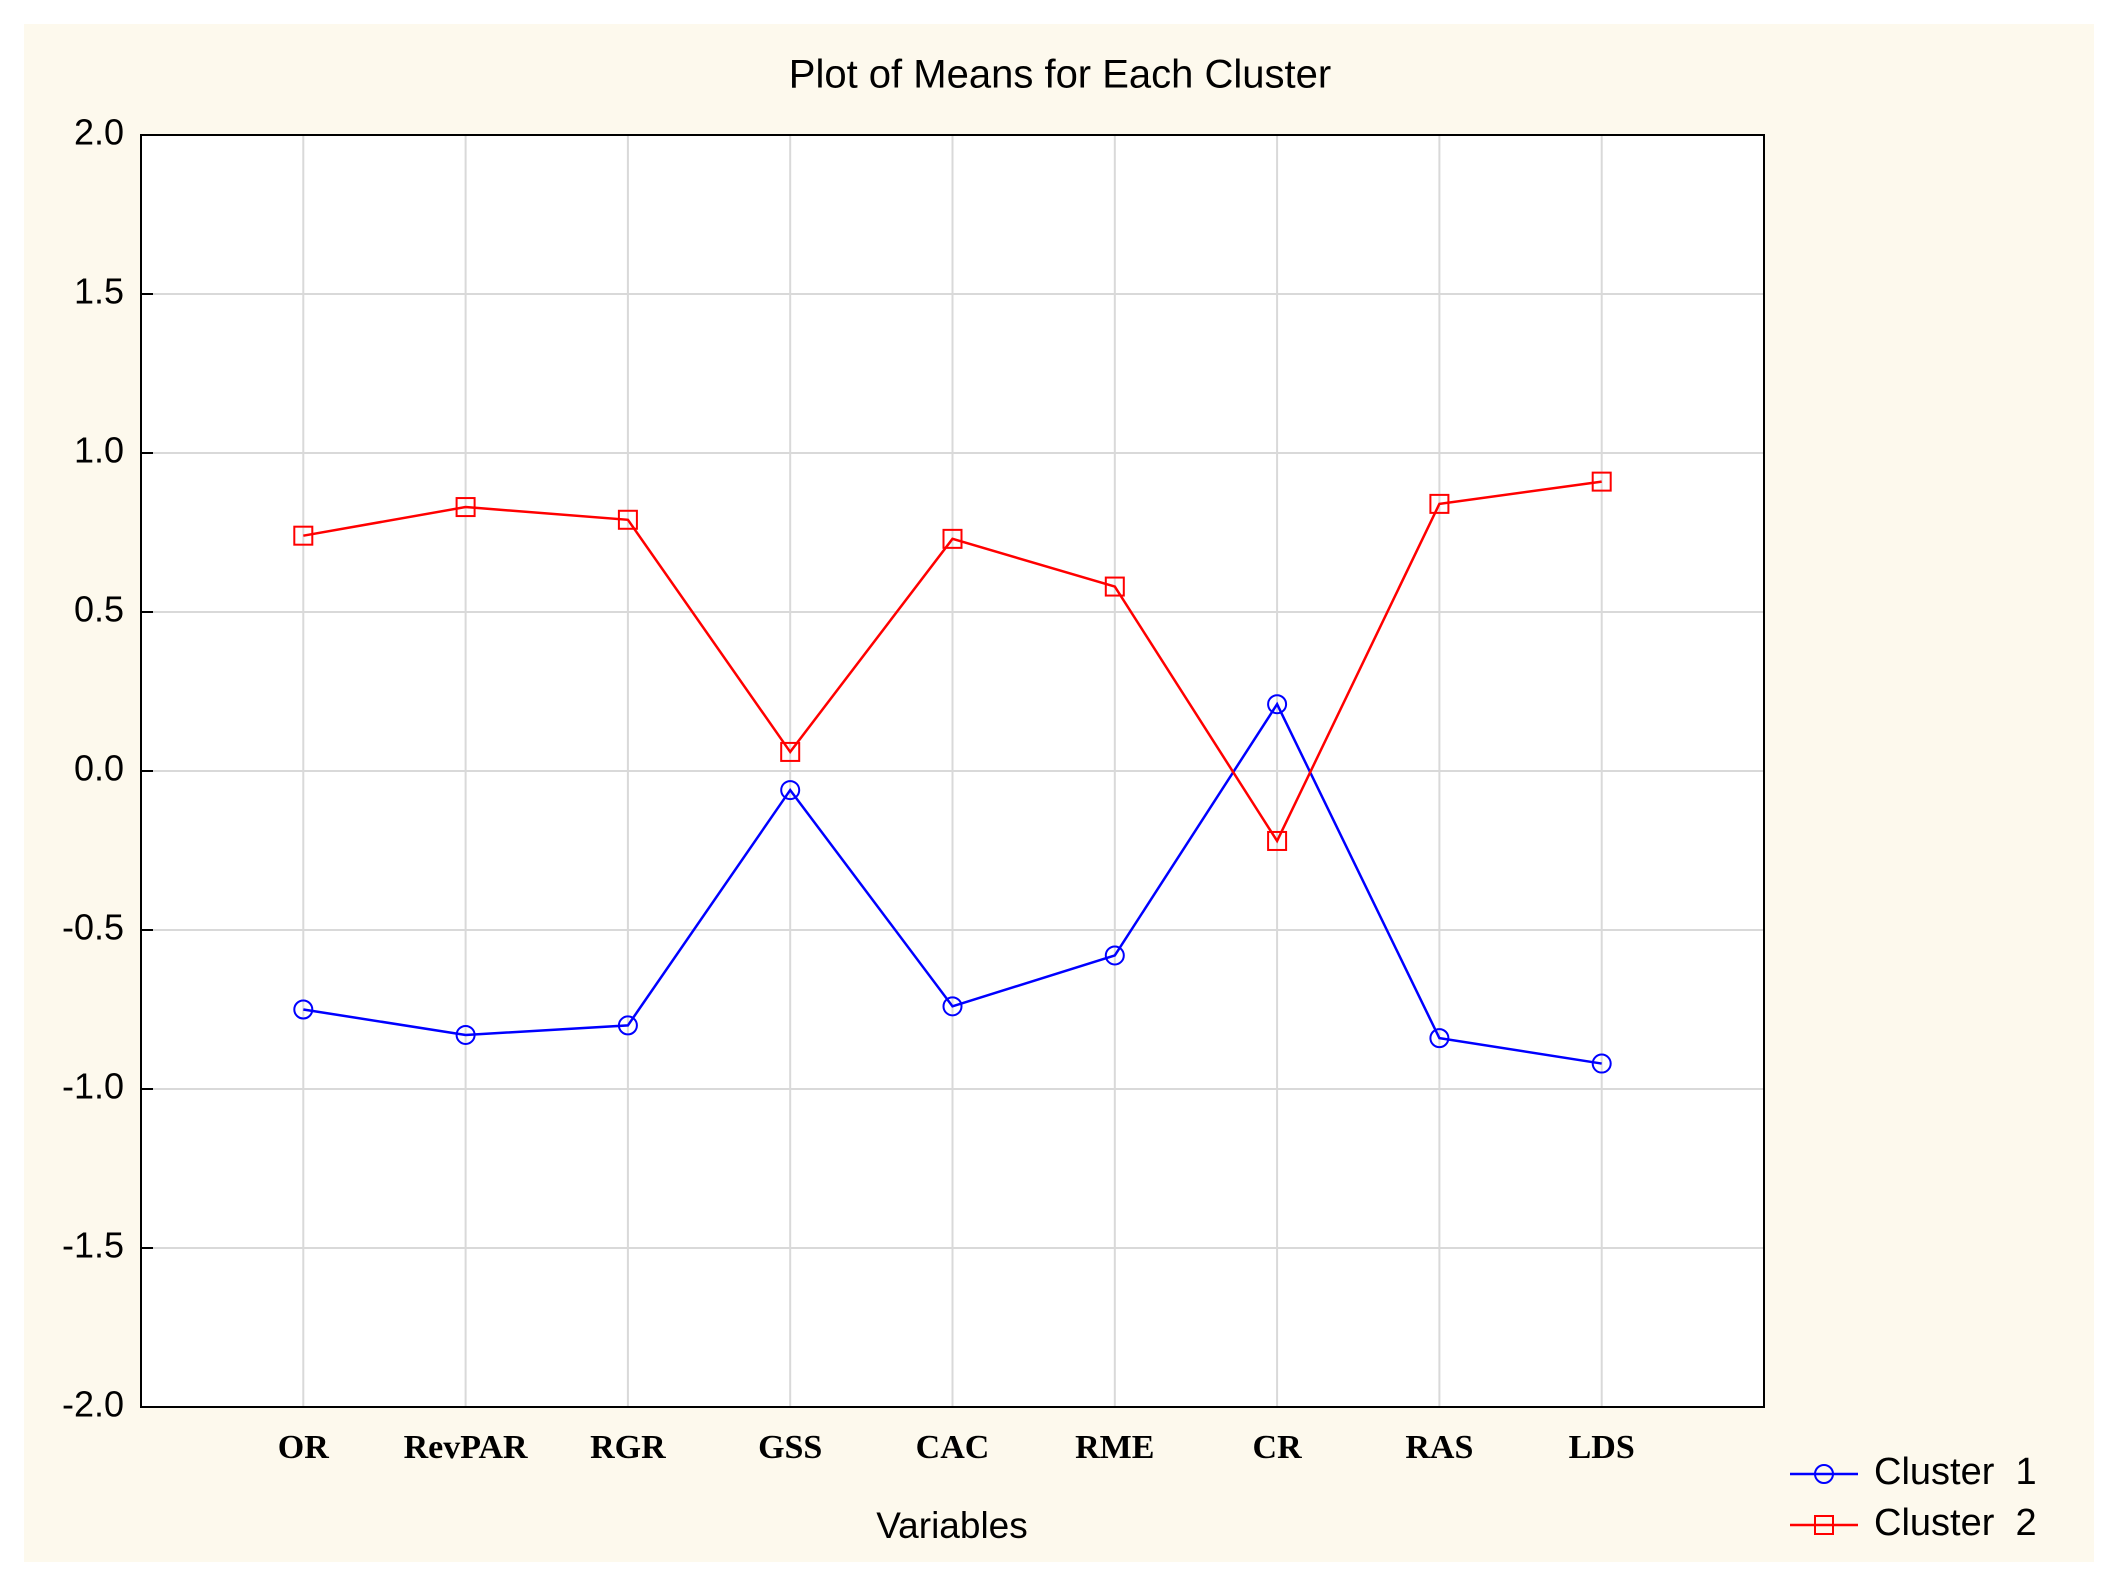 The image size is (2111, 1574). Describe the element at coordinates (953, 1447) in the screenshot. I see `x-tick-label: CAC` at that location.